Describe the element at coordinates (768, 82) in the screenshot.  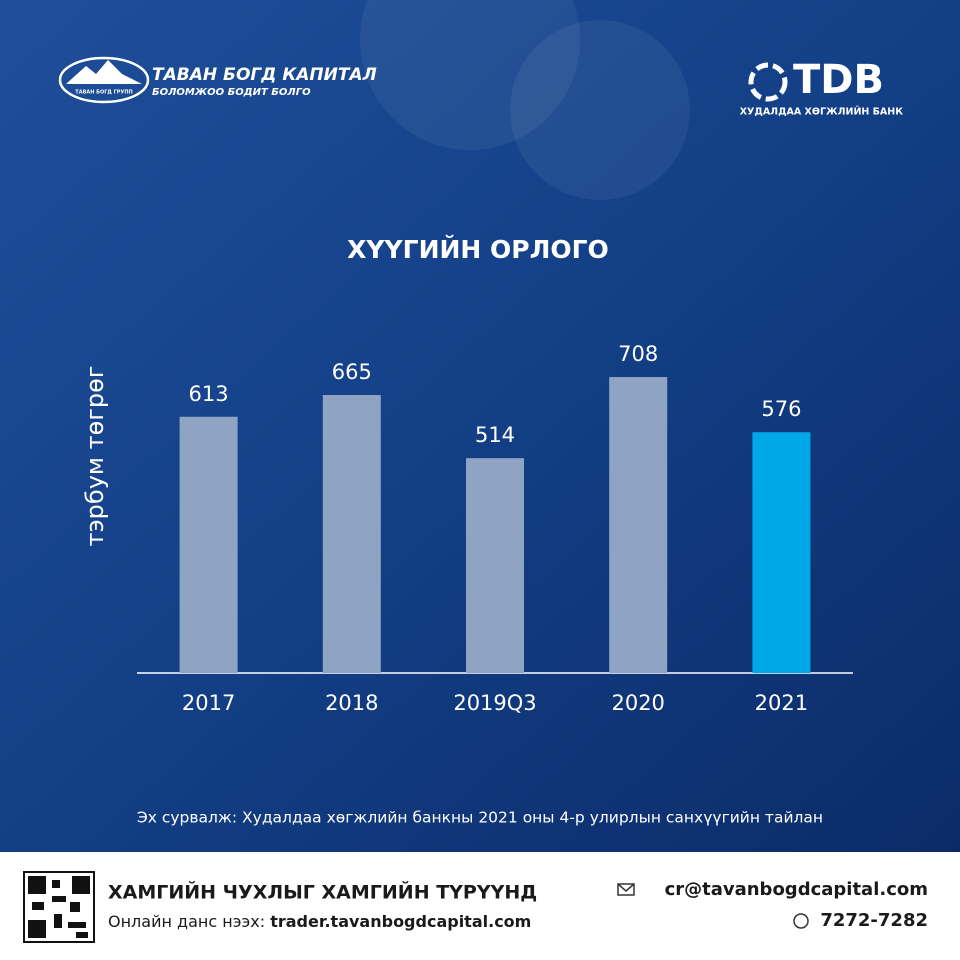
I see `tdb-icon` at that location.